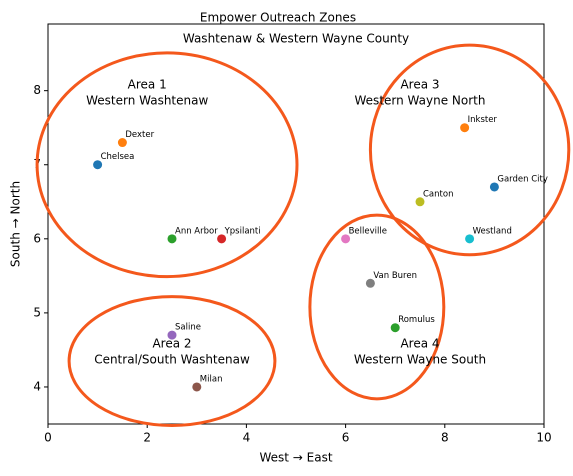 The height and width of the screenshot is (476, 573). What do you see at coordinates (543, 438) in the screenshot?
I see `x-tick-label: 10` at bounding box center [543, 438].